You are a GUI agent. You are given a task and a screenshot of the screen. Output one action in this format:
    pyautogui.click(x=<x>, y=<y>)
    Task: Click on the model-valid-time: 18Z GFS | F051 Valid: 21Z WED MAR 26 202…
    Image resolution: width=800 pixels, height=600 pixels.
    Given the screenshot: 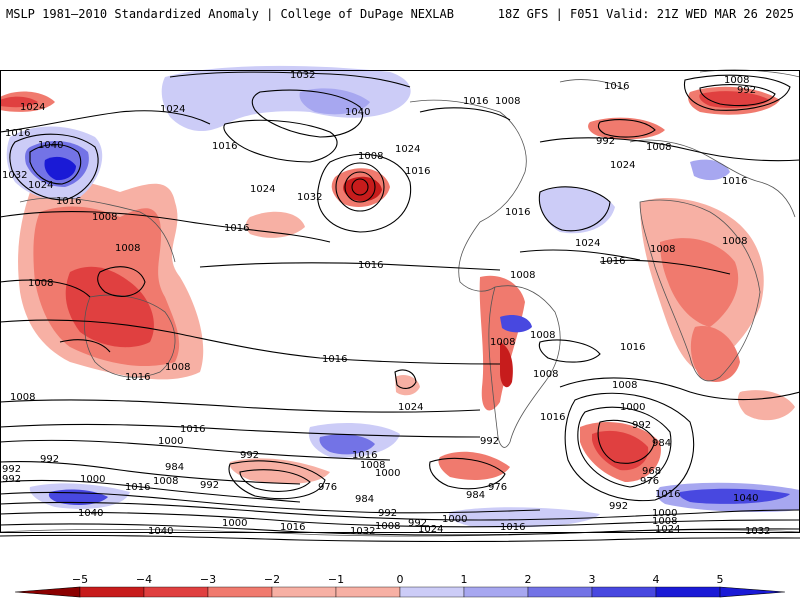 What is the action you would take?
    pyautogui.click(x=645, y=14)
    